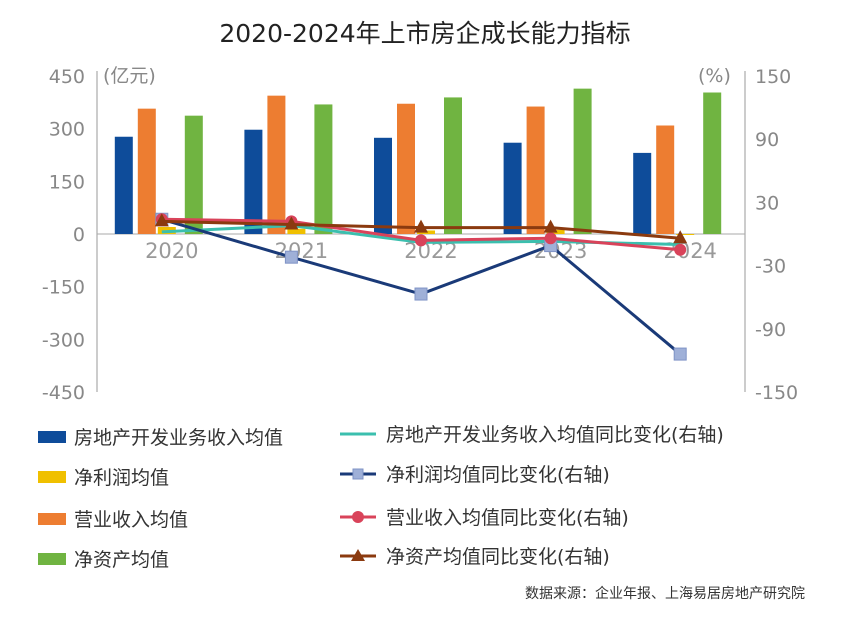 The width and height of the screenshot is (850, 617). Describe the element at coordinates (131, 520) in the screenshot. I see `legend-label: 营业收入均值` at that location.